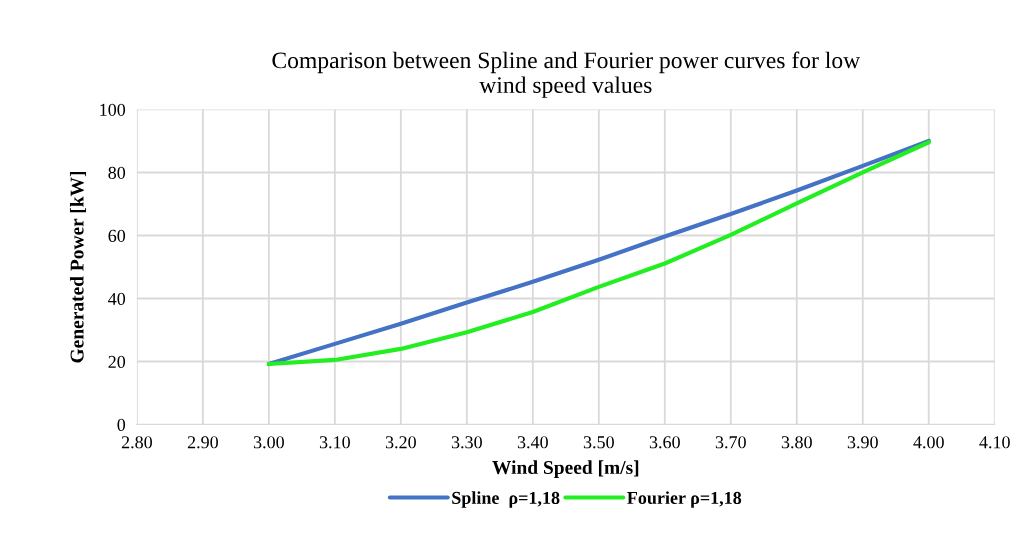  What do you see at coordinates (565, 469) in the screenshot?
I see `x-axis-title: Wind Speed [m/s]` at bounding box center [565, 469].